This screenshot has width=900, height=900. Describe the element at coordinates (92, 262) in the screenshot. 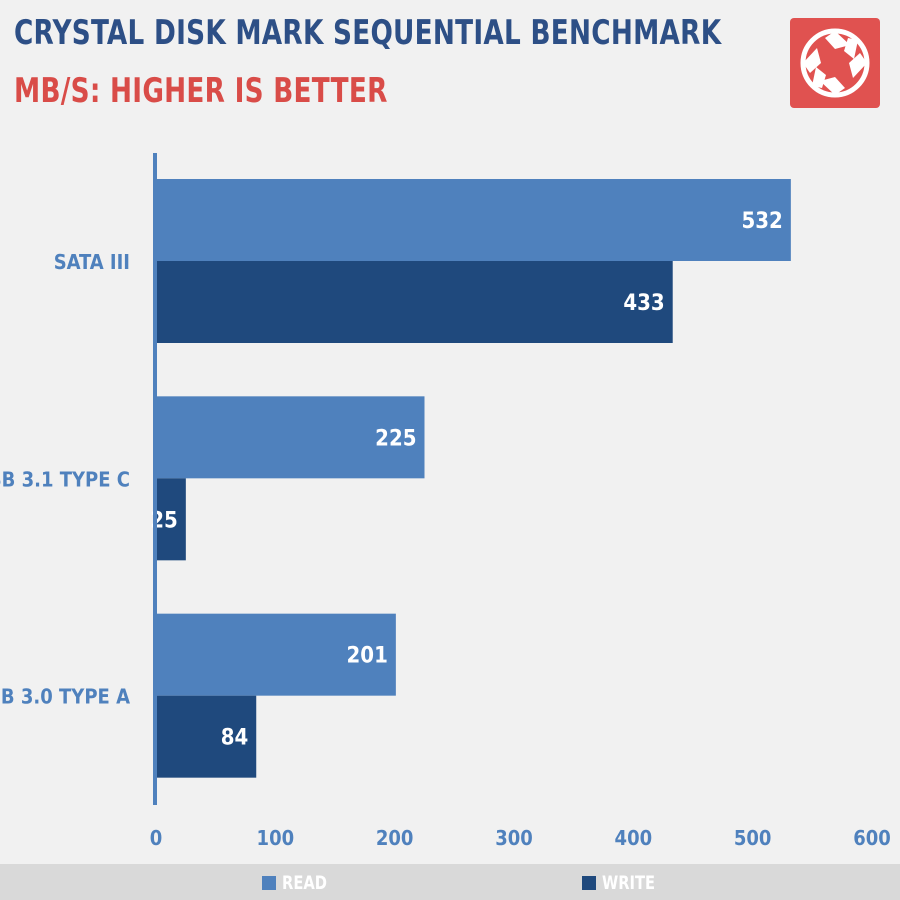

I see `category-label-0: SATA III` at that location.